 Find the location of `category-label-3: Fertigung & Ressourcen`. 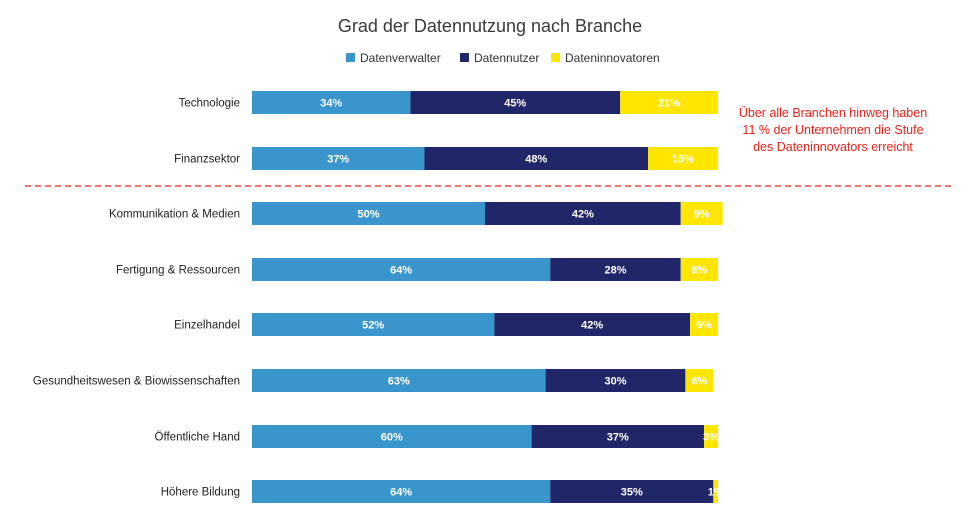

category-label-3: Fertigung & Ressourcen is located at coordinates (178, 271).